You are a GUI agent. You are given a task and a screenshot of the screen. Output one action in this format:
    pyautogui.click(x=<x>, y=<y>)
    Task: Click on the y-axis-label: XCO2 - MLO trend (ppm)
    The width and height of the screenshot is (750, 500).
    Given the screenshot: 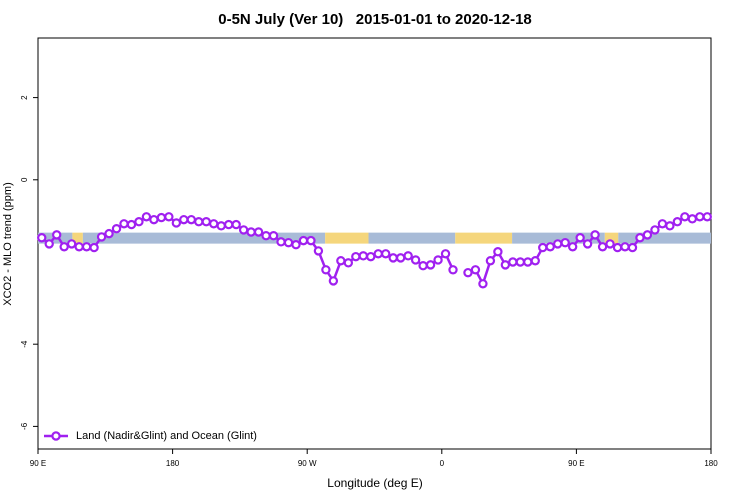 What is the action you would take?
    pyautogui.click(x=8, y=243)
    